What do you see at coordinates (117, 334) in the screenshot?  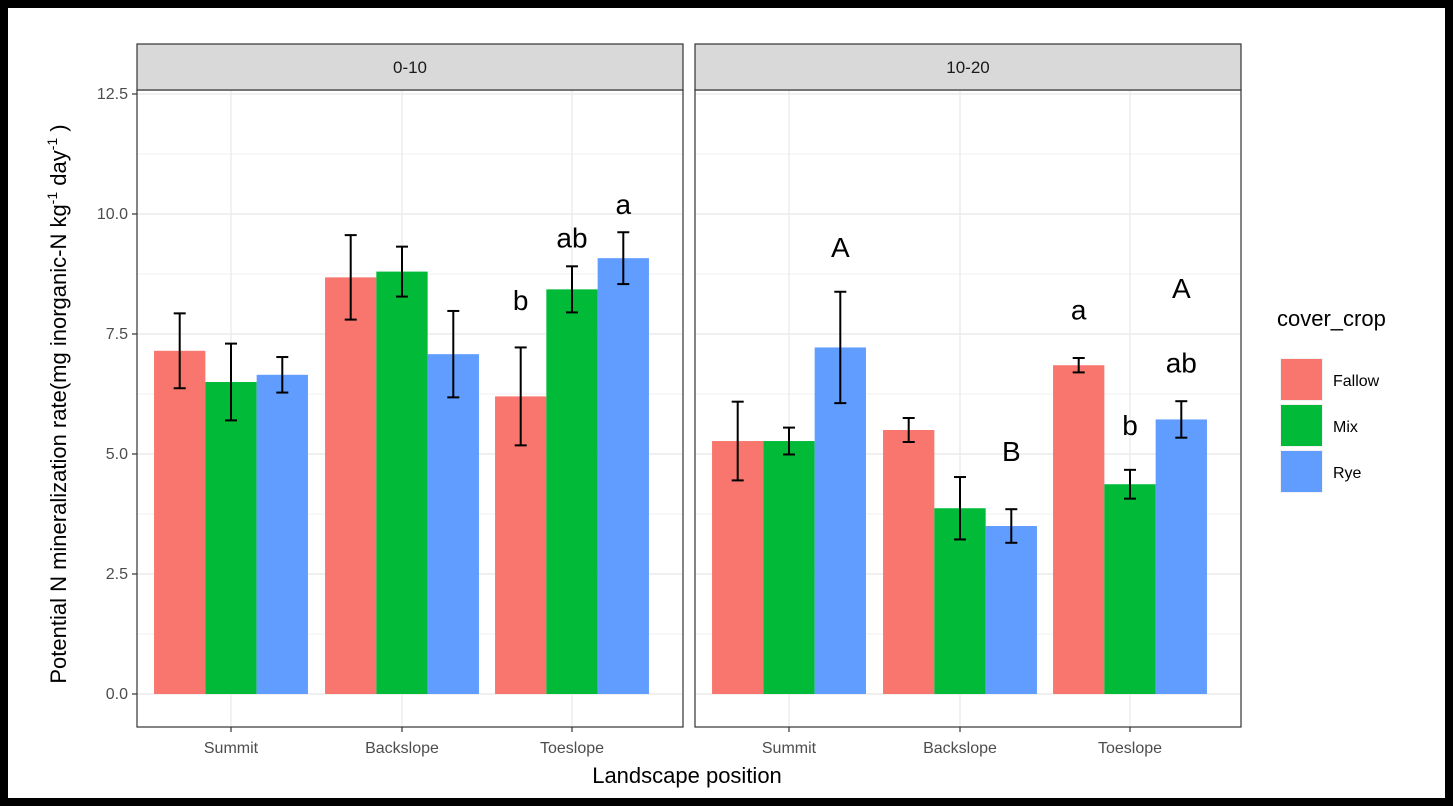 I see `y-tick-label: 7.5` at bounding box center [117, 334].